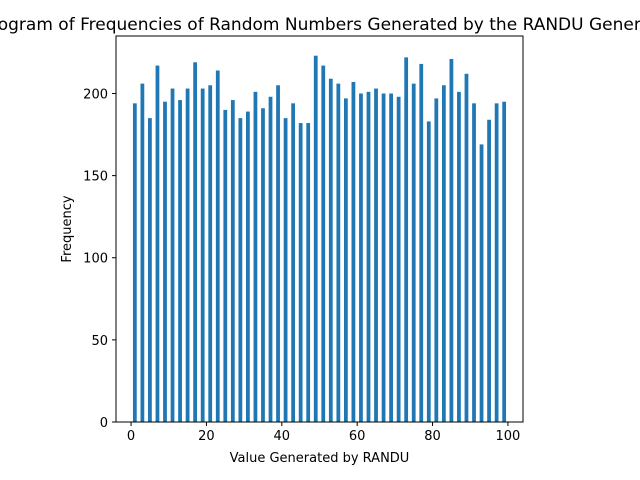 The width and height of the screenshot is (640, 480). I want to click on x-tick-label: 100, so click(508, 436).